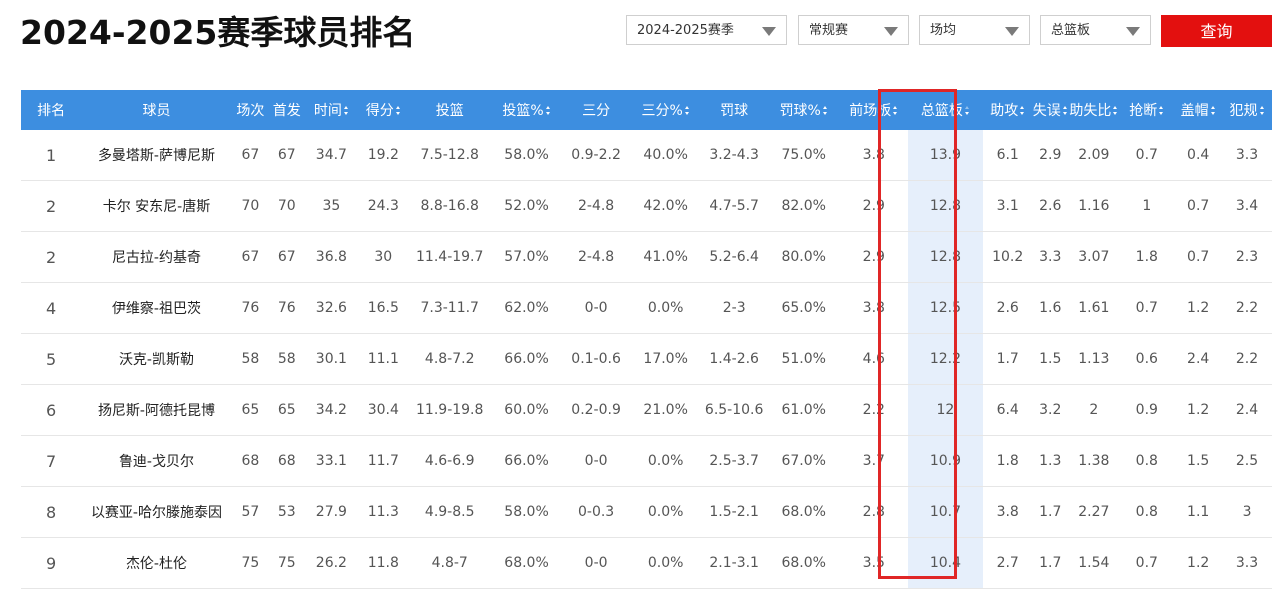 The width and height of the screenshot is (1280, 589). Describe the element at coordinates (250, 359) in the screenshot. I see `stat-cell: 58` at that location.